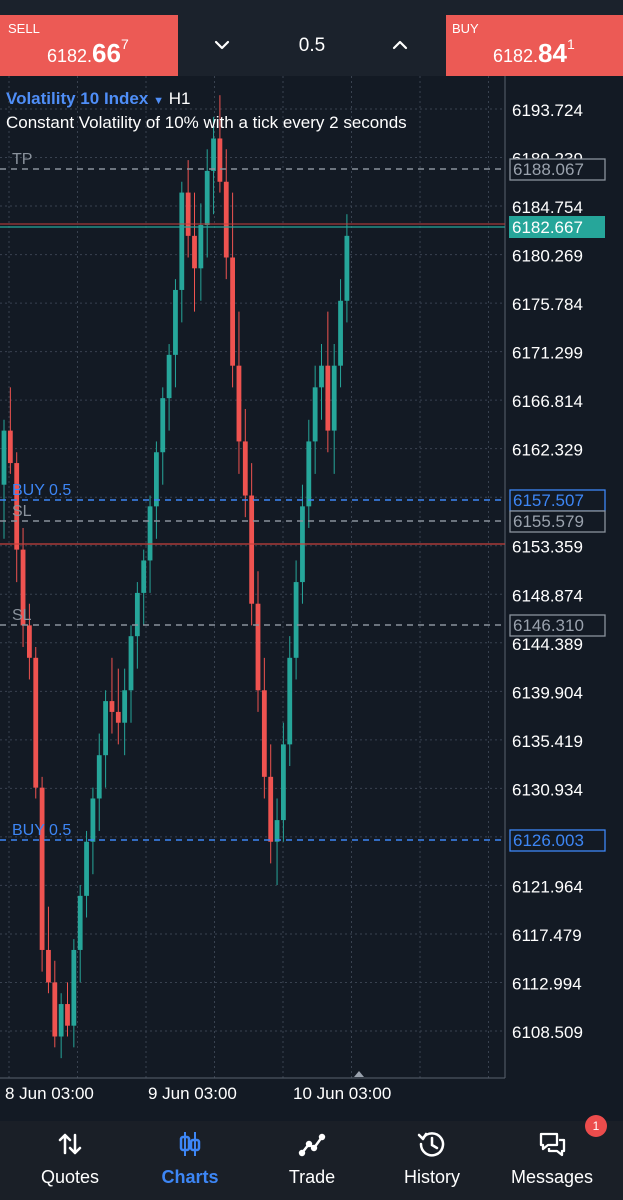  Describe the element at coordinates (192, 1093) in the screenshot. I see `x-tick-label: 9 Jun 03:00` at that location.